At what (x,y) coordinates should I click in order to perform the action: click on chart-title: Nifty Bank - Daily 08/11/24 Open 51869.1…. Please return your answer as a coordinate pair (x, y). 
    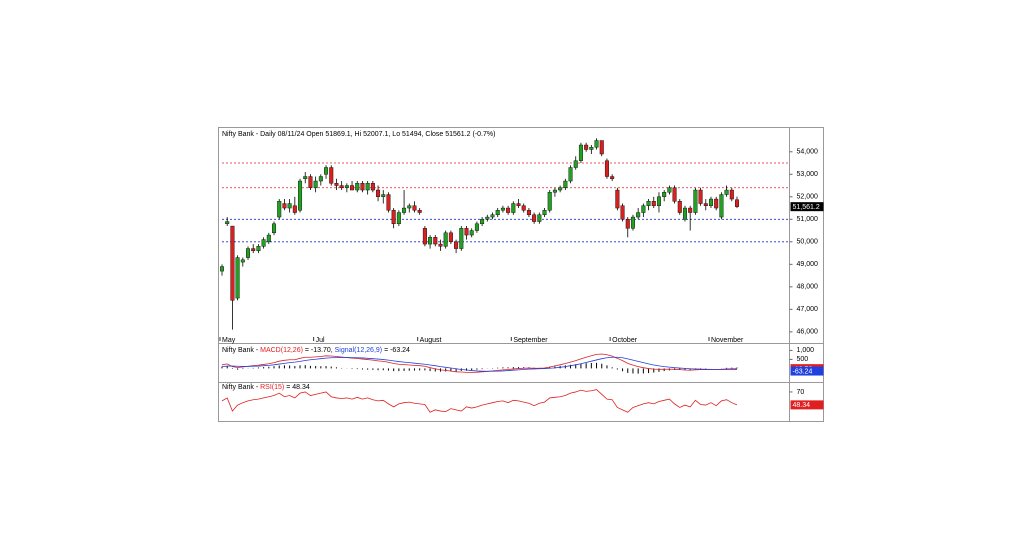
    Looking at the image, I should click on (358, 134).